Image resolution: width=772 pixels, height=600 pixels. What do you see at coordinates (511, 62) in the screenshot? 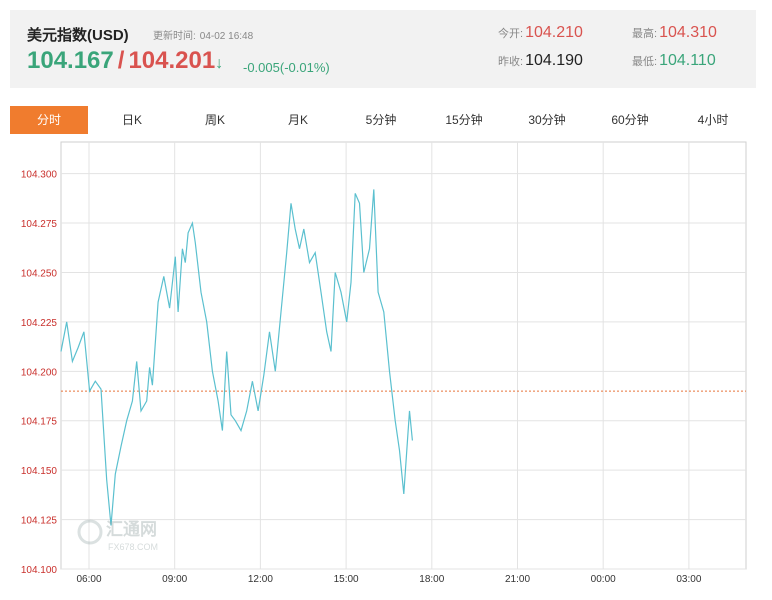
I see `prev-close-label: 昨收:` at bounding box center [511, 62].